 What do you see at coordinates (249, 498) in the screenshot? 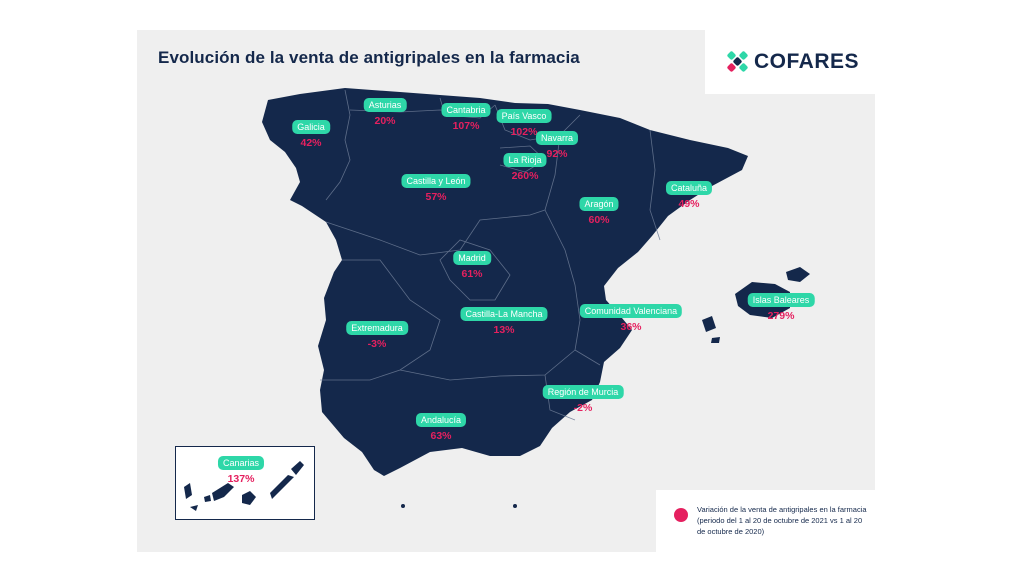
I see `gran-canaria-shape` at bounding box center [249, 498].